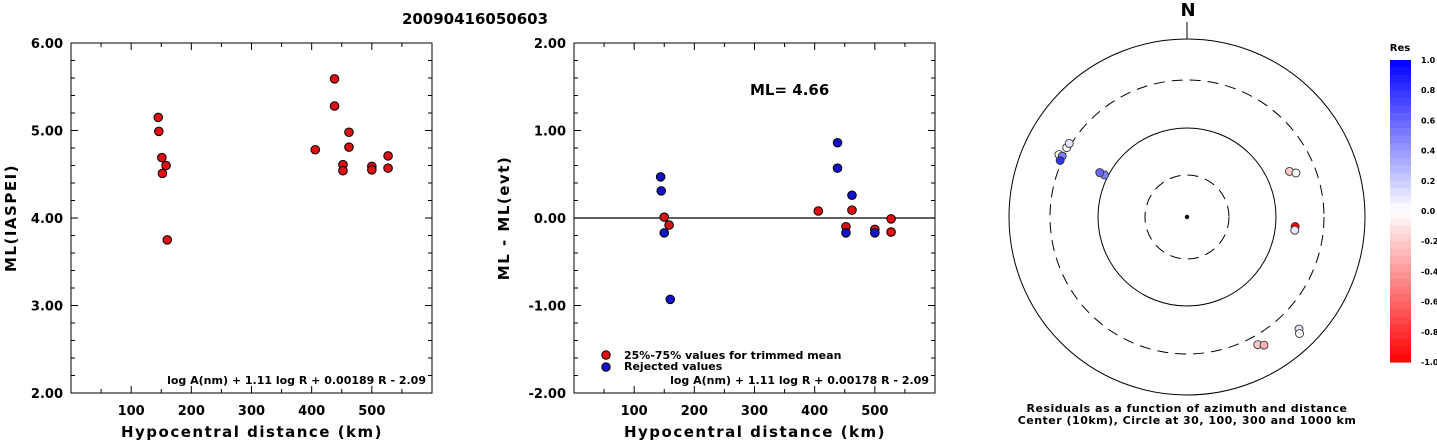  Describe the element at coordinates (550, 132) in the screenshot. I see `middle-ytick-label: 1.00` at that location.